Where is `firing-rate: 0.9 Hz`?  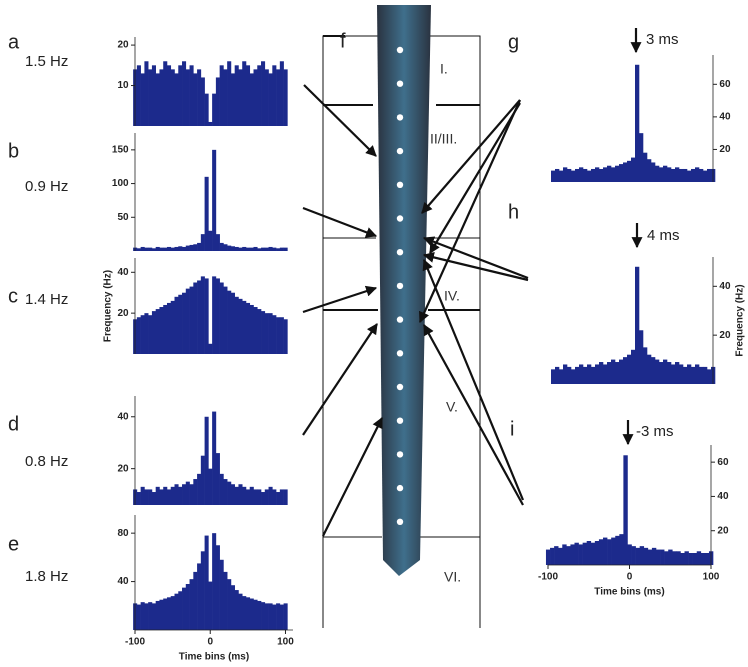 firing-rate: 0.9 Hz is located at coordinates (46, 186).